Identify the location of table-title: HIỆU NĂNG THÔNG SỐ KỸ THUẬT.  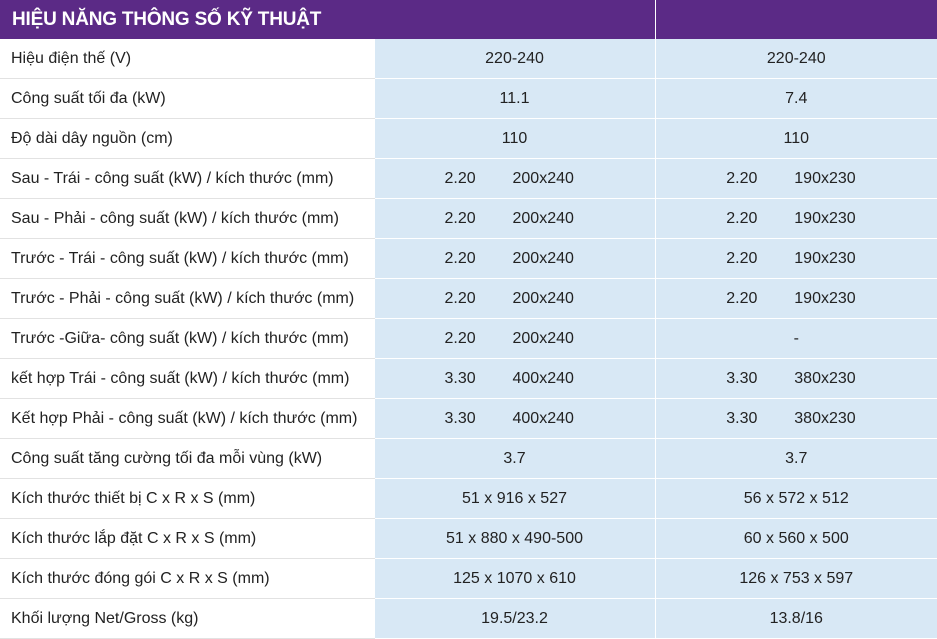
(328, 19).